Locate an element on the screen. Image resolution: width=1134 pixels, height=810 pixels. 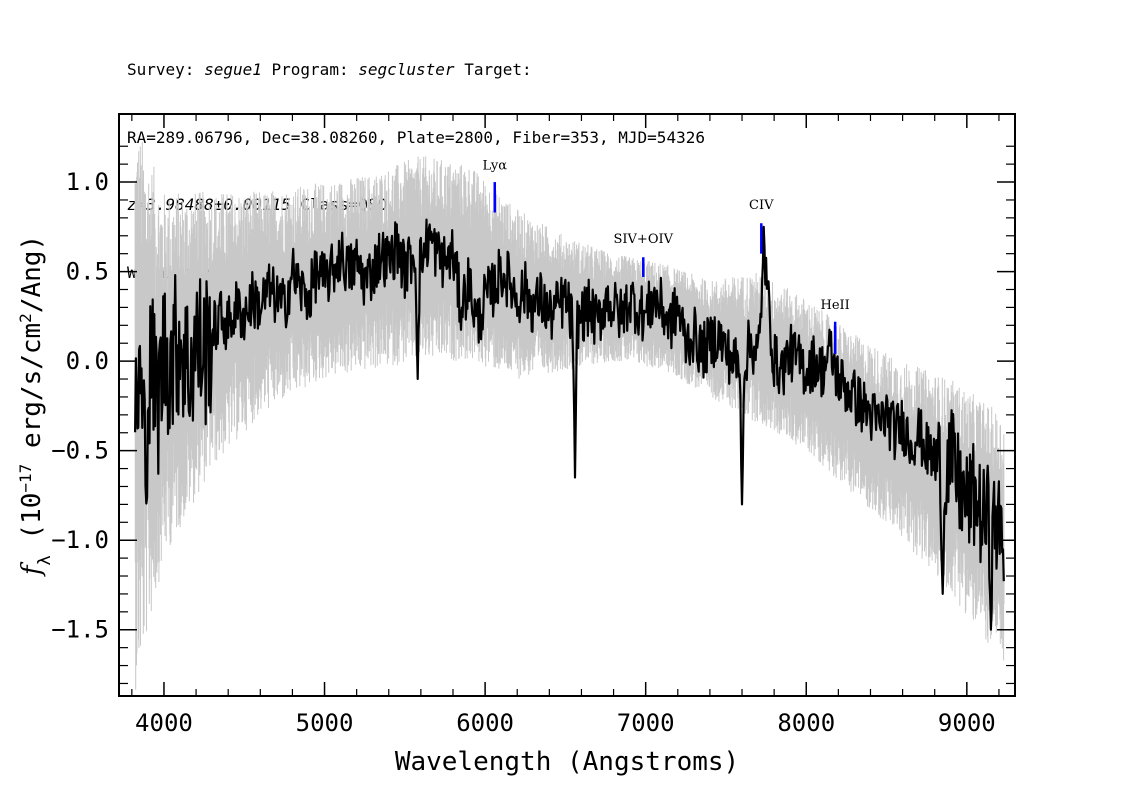
x-tick-label: 5000 is located at coordinates (325, 723).